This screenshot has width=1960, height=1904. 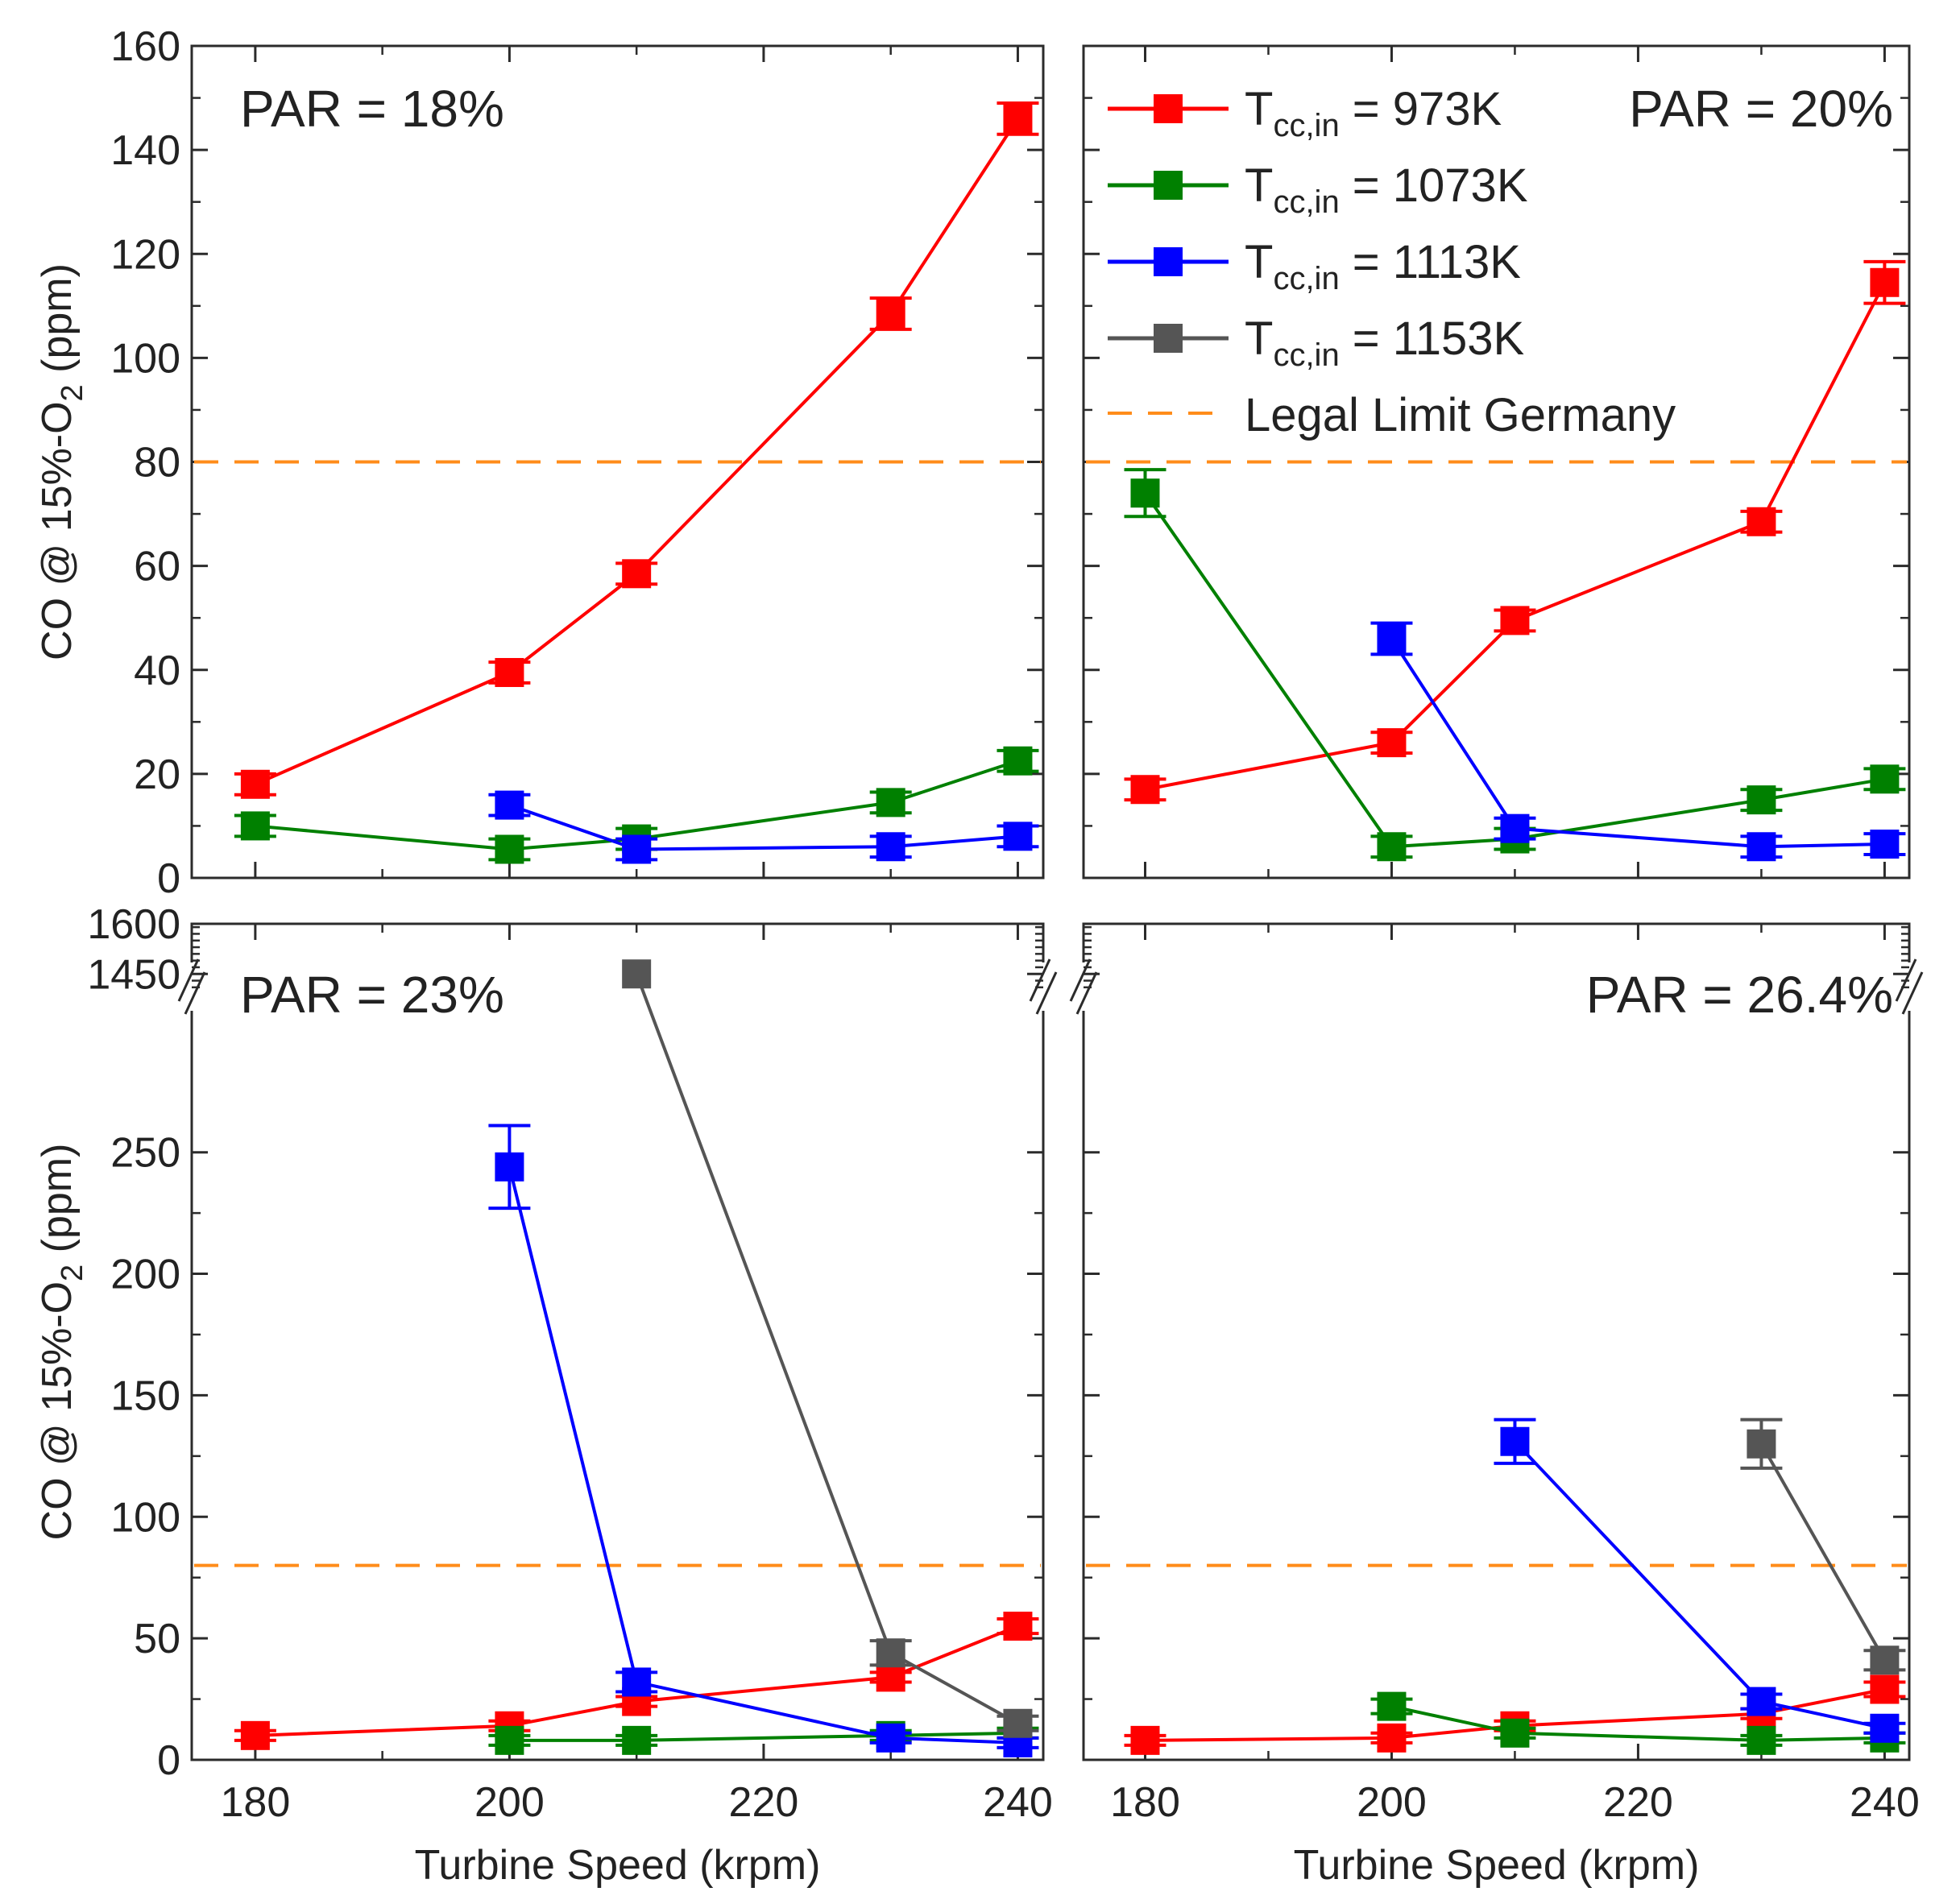 I want to click on y-tick-label: 50, so click(x=157, y=1639).